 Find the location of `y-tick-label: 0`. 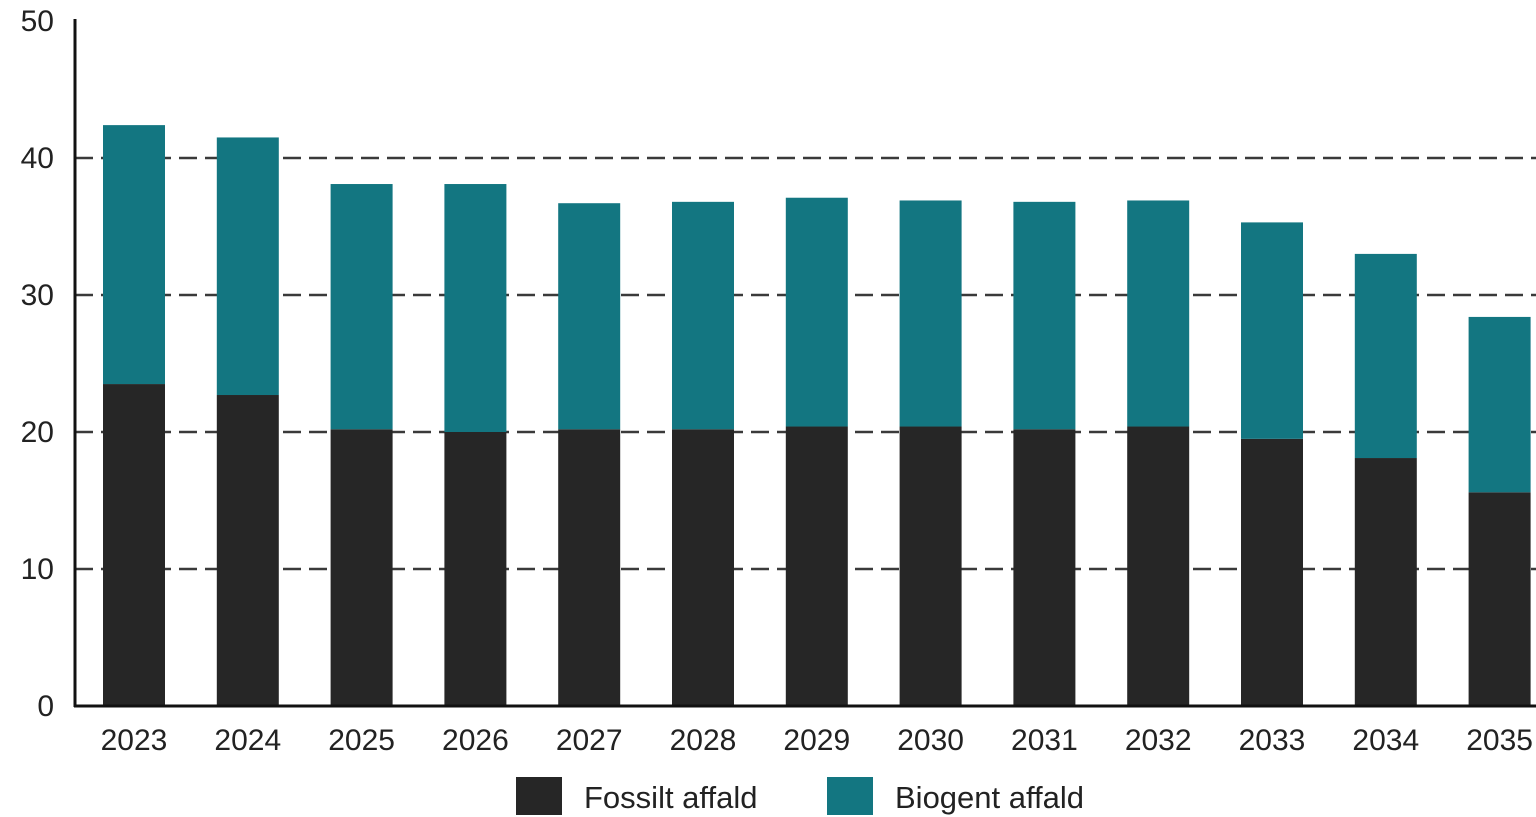

y-tick-label: 0 is located at coordinates (45, 706).